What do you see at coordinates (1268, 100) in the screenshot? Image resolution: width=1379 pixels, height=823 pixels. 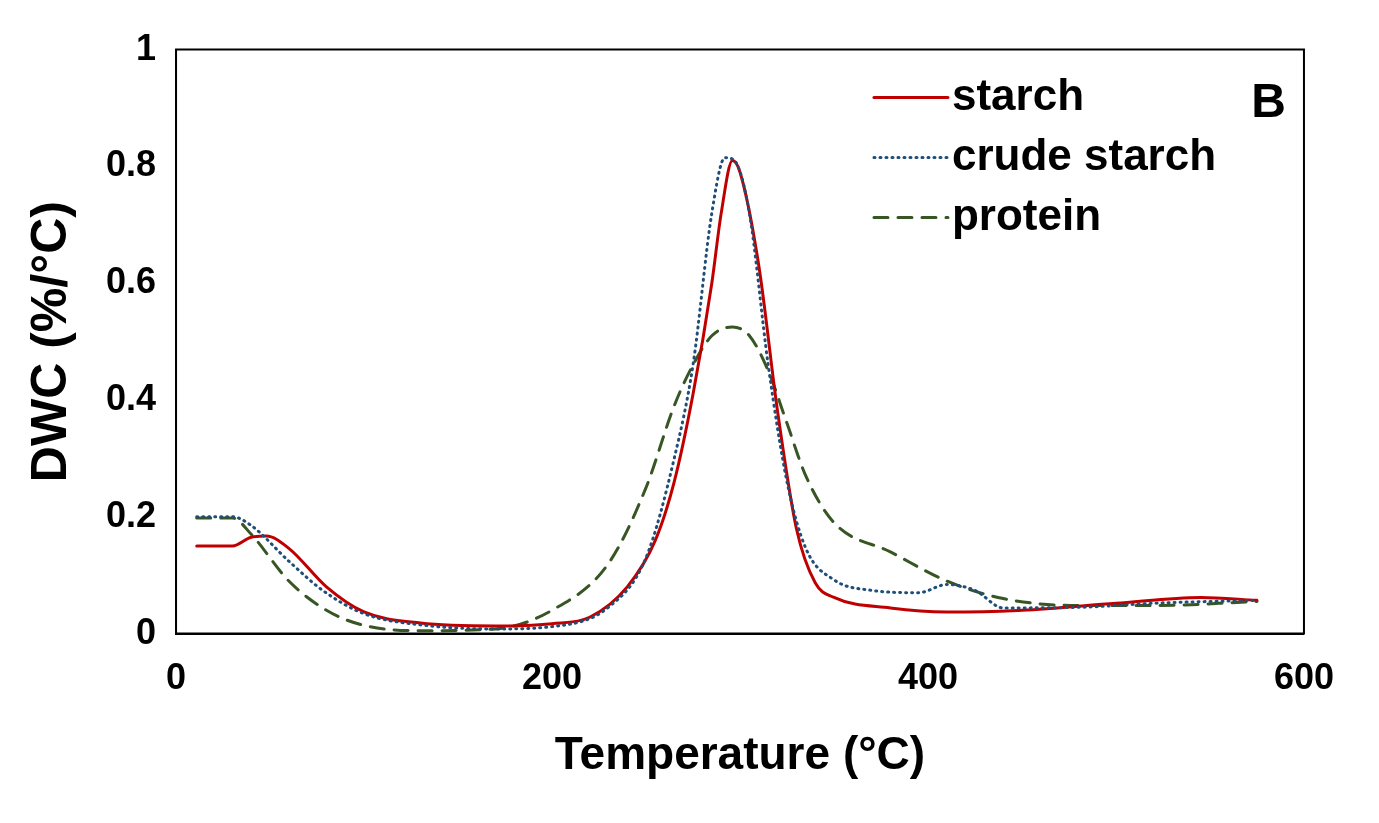 I see `annotation: B` at bounding box center [1268, 100].